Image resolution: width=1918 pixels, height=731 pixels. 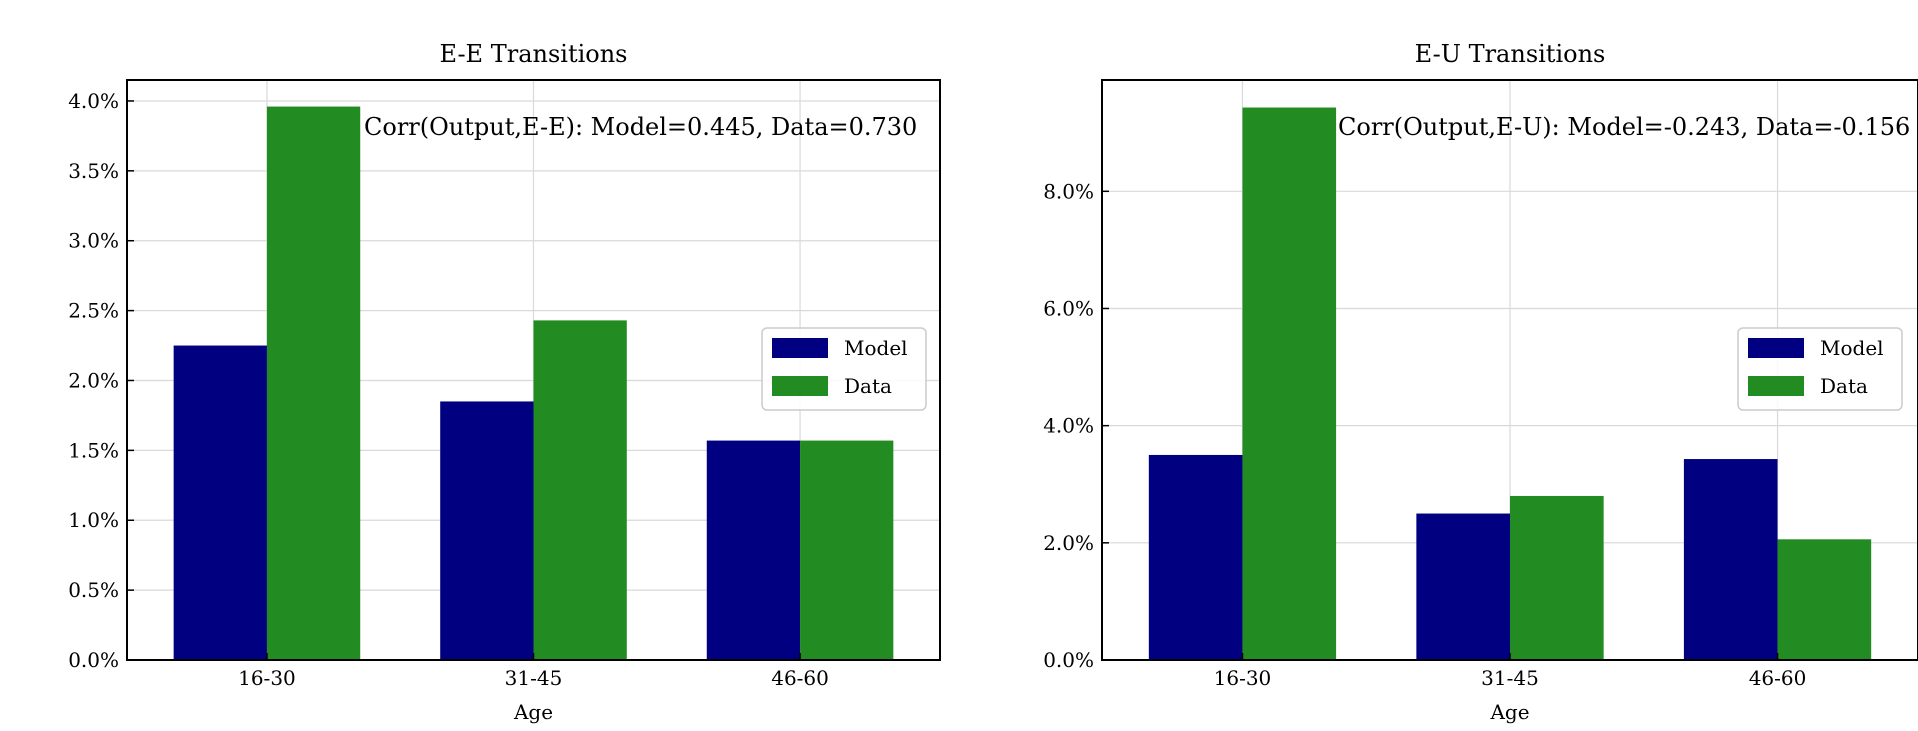 I want to click on y-tick-label: 0.5%, so click(x=93, y=590).